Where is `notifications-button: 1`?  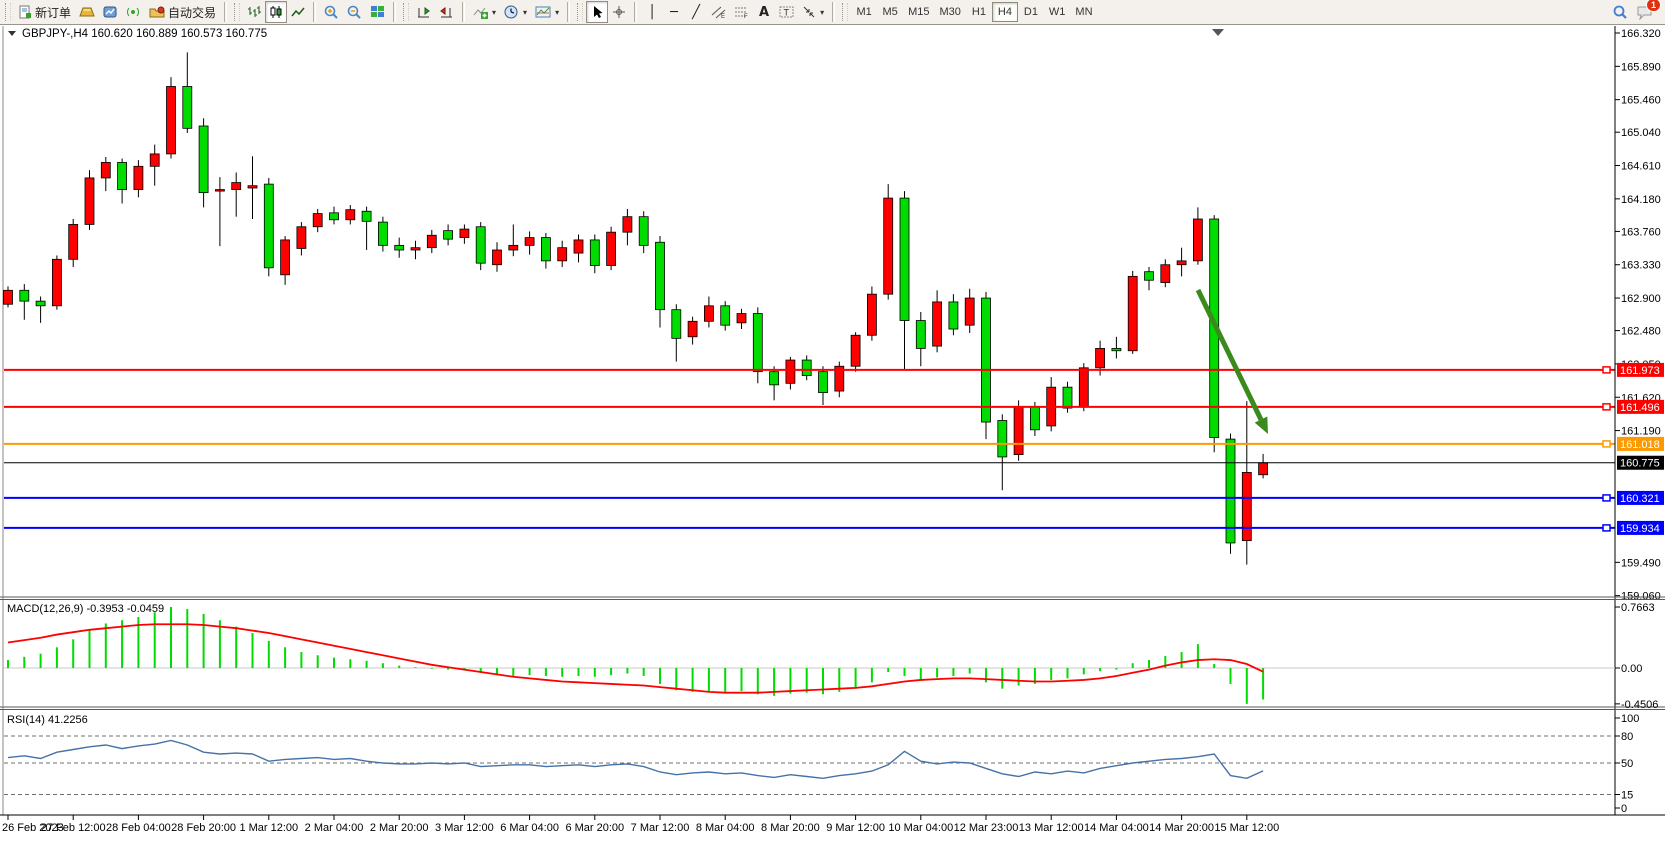 notifications-button: 1 is located at coordinates (1646, 11).